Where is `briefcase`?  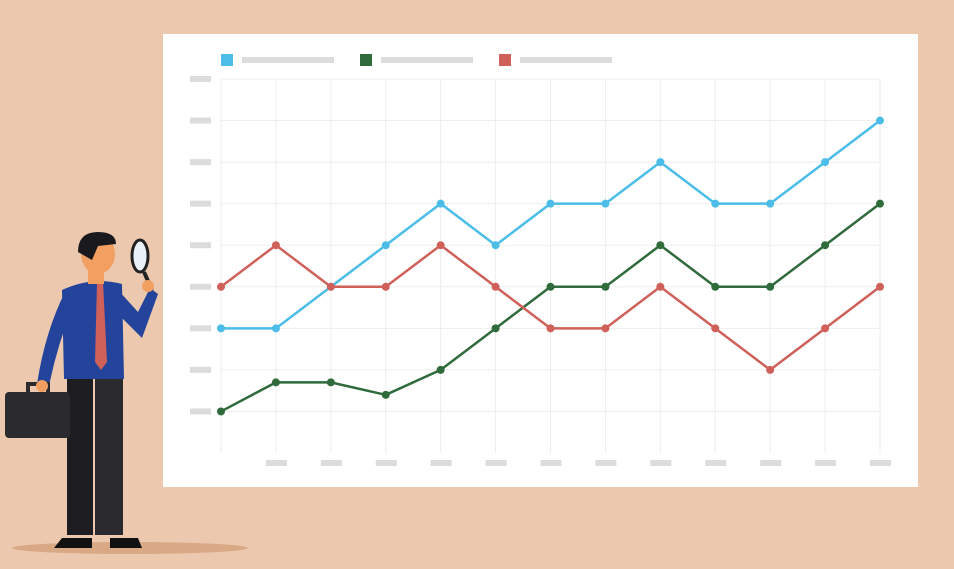
briefcase is located at coordinates (37, 415).